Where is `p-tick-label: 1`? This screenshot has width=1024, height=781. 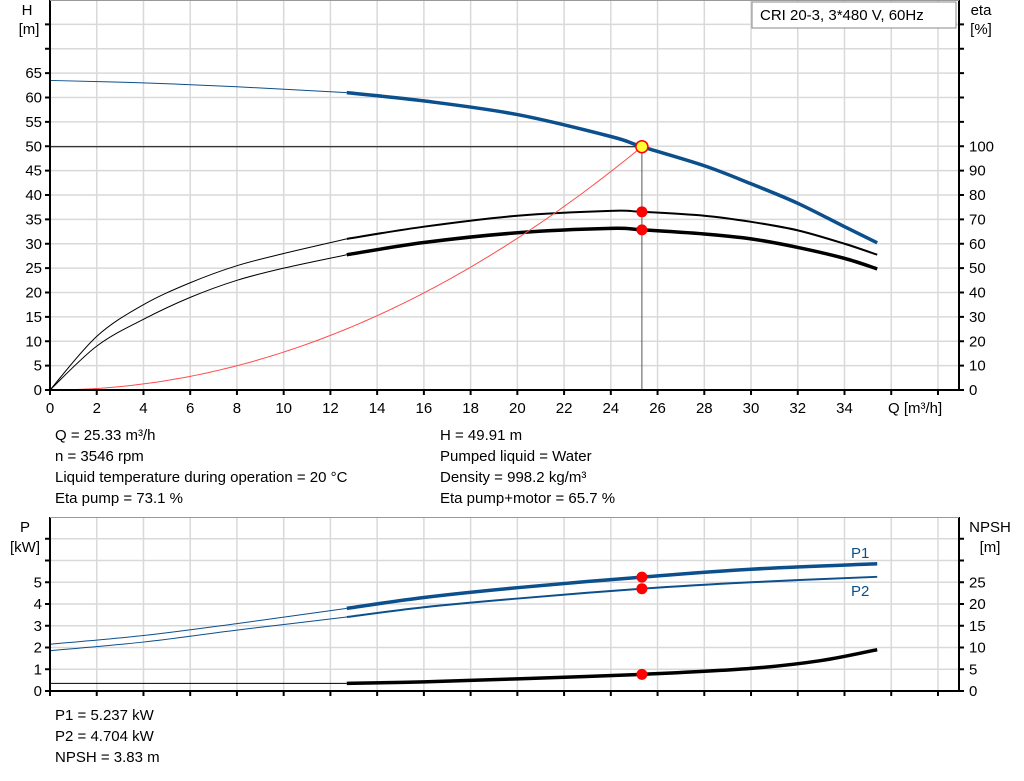
p-tick-label: 1 is located at coordinates (38, 669).